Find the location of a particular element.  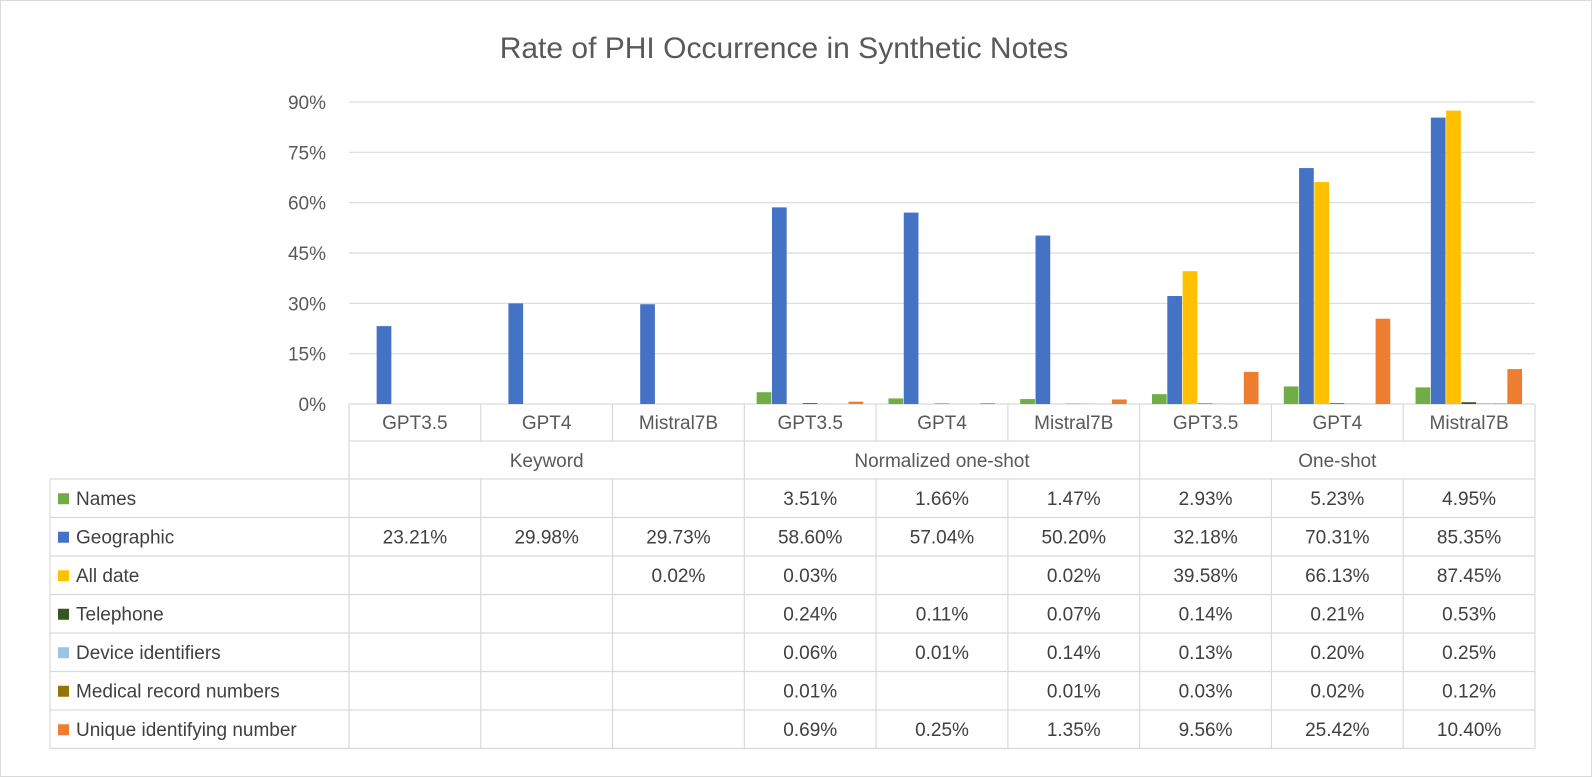

table-cell-value: 32.18% is located at coordinates (1205, 537).